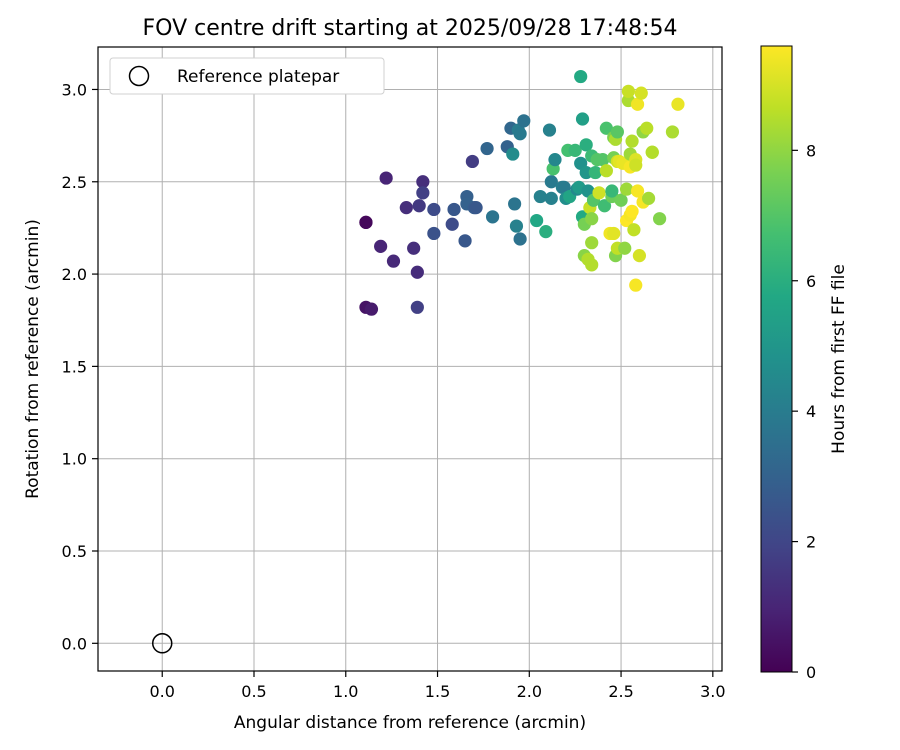 The height and width of the screenshot is (750, 900). I want to click on x-tick-label: 1.5, so click(437, 691).